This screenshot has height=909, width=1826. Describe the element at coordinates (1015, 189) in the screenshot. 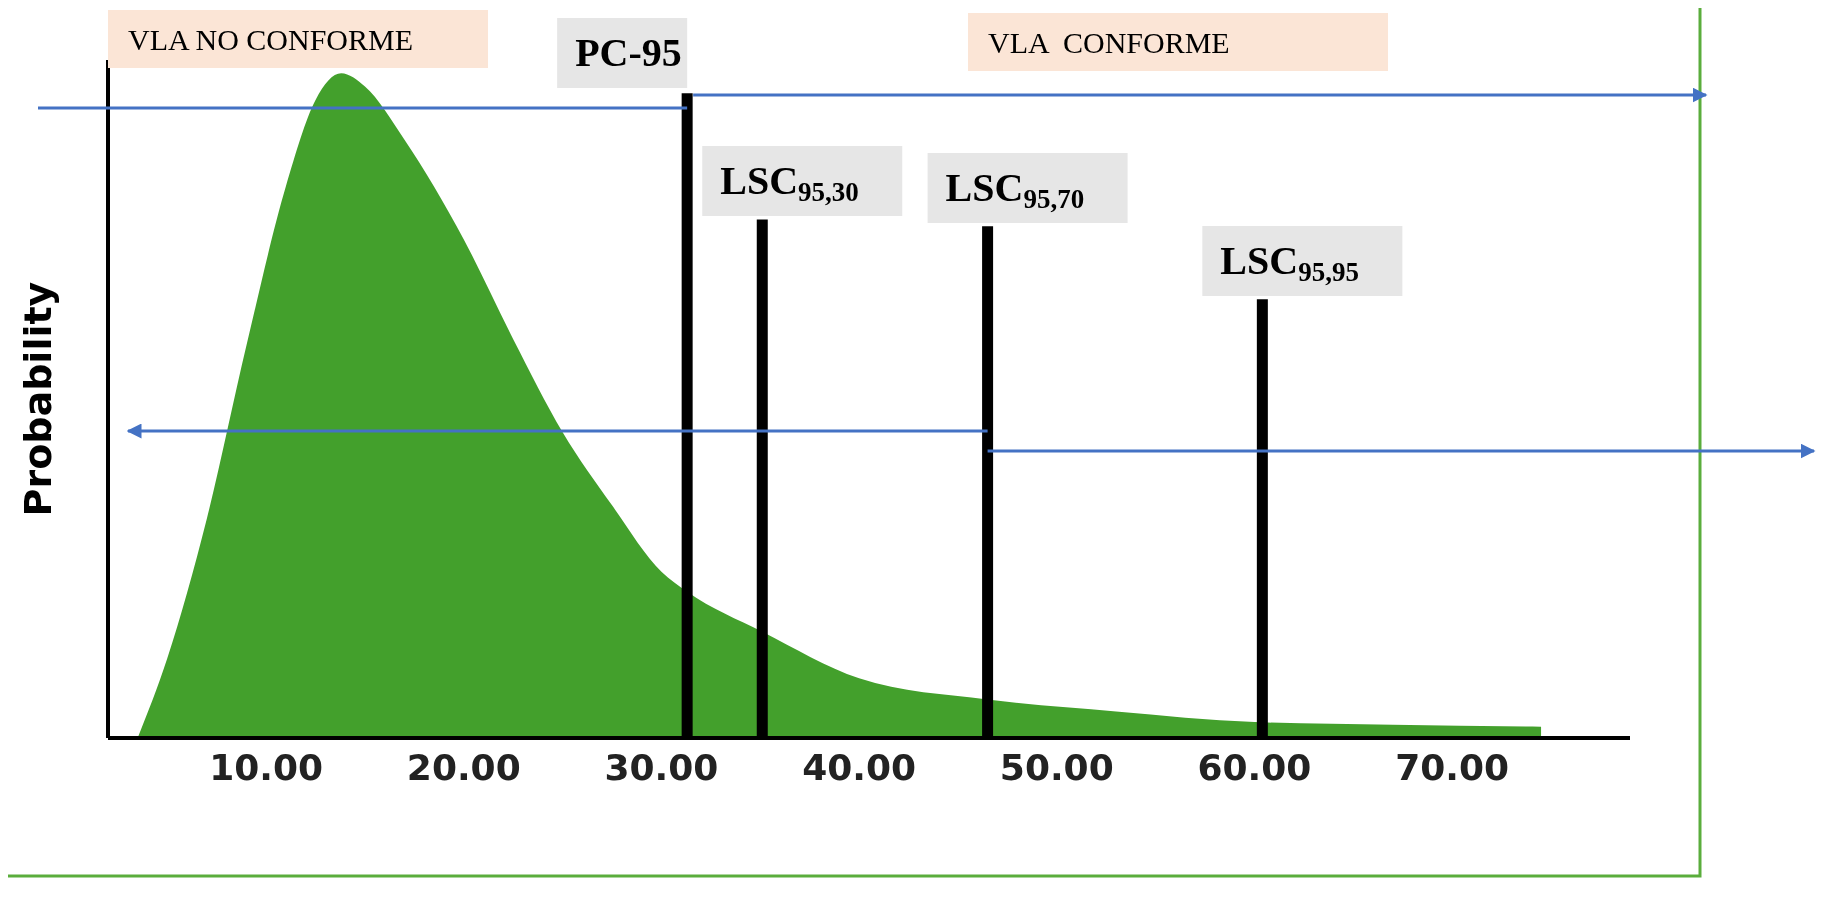

I see `ref-line-label: LSC$_{95,70}$` at that location.